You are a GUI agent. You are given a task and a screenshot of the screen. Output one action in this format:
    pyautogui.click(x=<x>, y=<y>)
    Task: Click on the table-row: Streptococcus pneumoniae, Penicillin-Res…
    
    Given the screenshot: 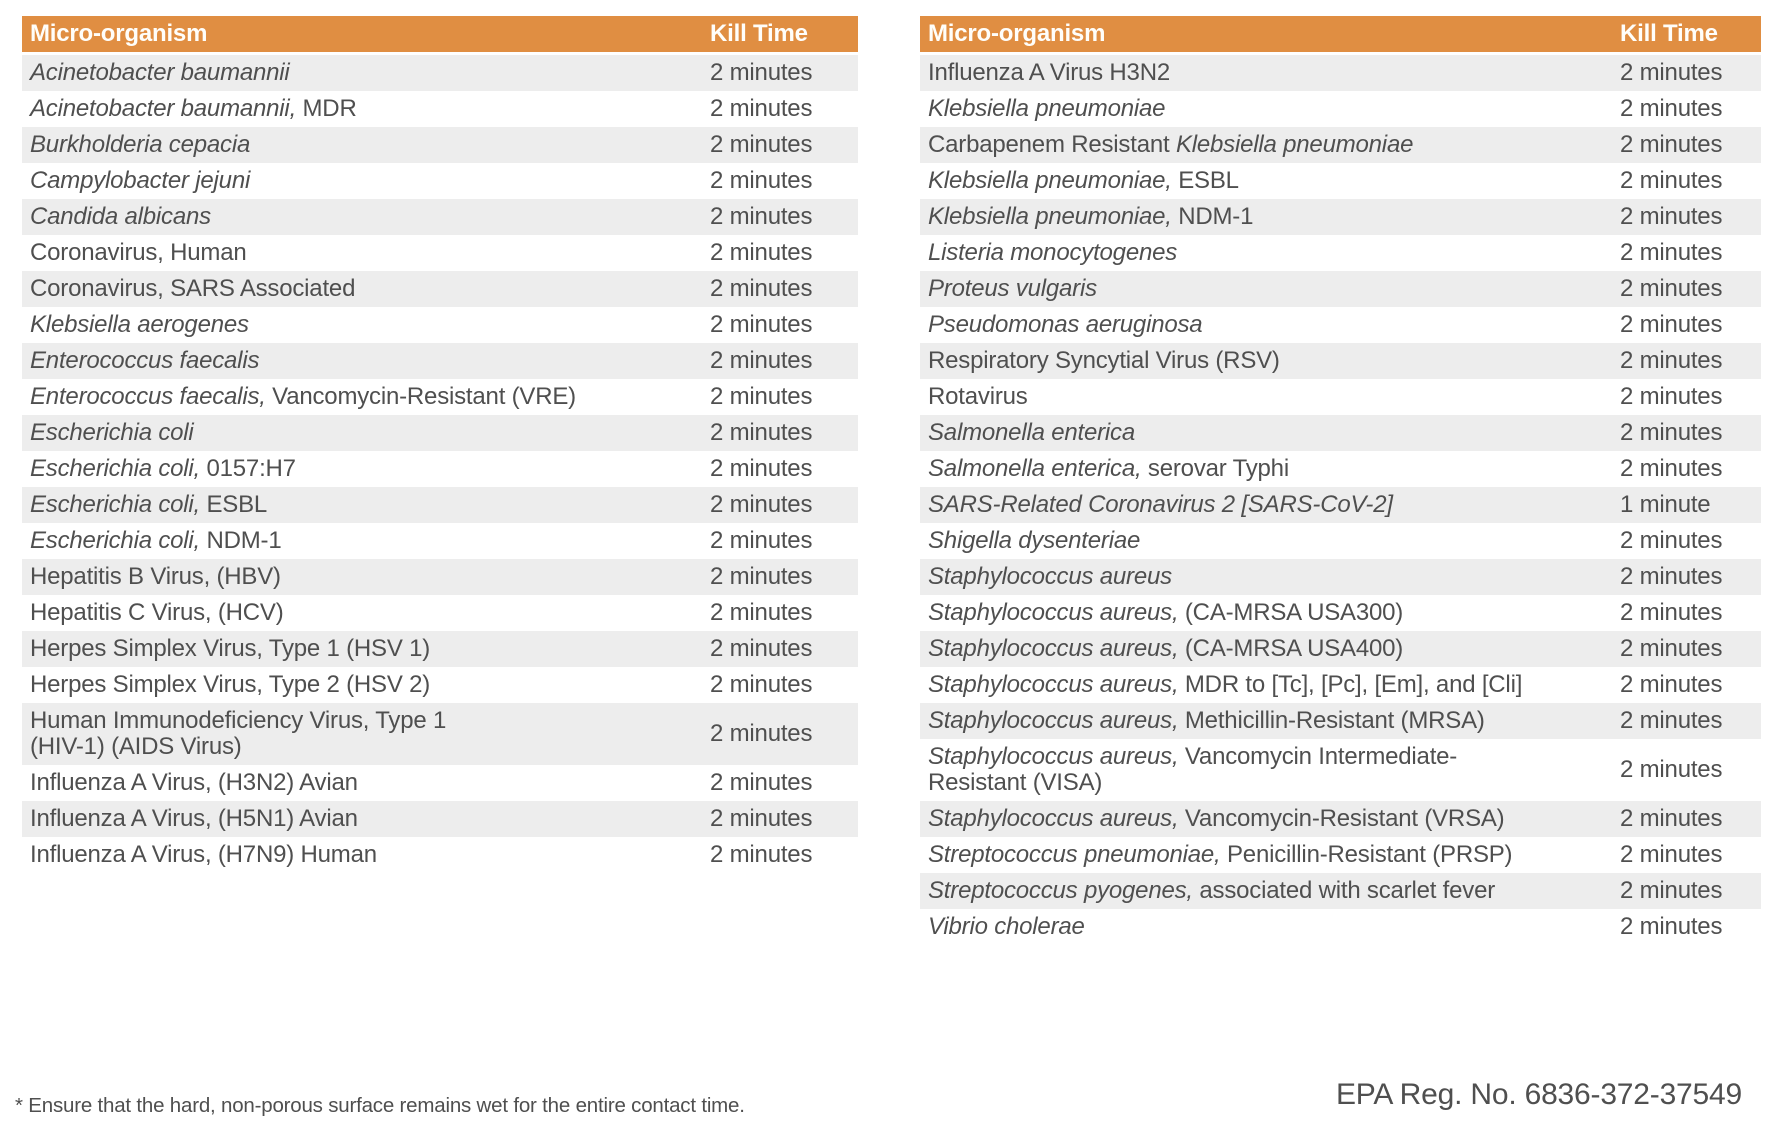 What is the action you would take?
    pyautogui.click(x=1340, y=855)
    